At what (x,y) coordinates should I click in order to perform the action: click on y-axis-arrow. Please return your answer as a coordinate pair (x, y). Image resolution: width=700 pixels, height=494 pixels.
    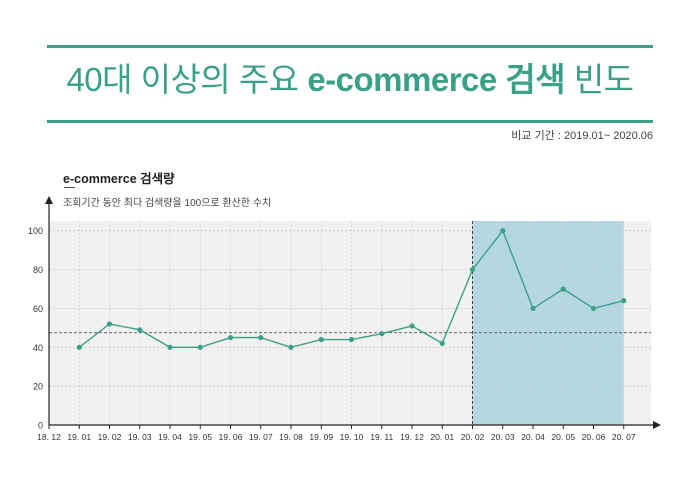
    Looking at the image, I should click on (49, 200).